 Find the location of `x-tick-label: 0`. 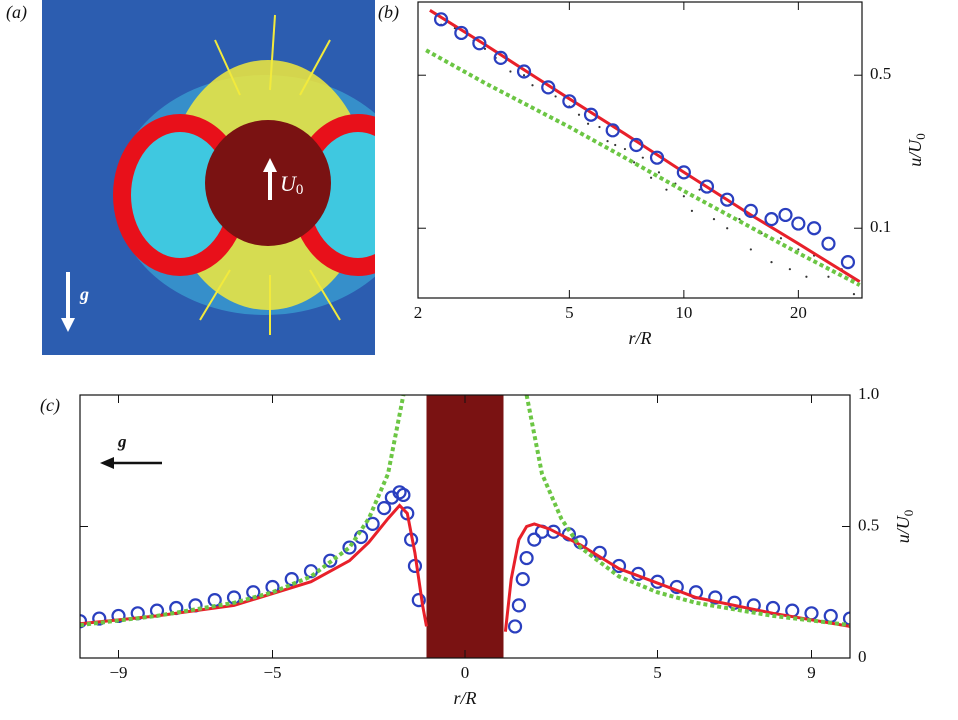

x-tick-label: 0 is located at coordinates (465, 672).